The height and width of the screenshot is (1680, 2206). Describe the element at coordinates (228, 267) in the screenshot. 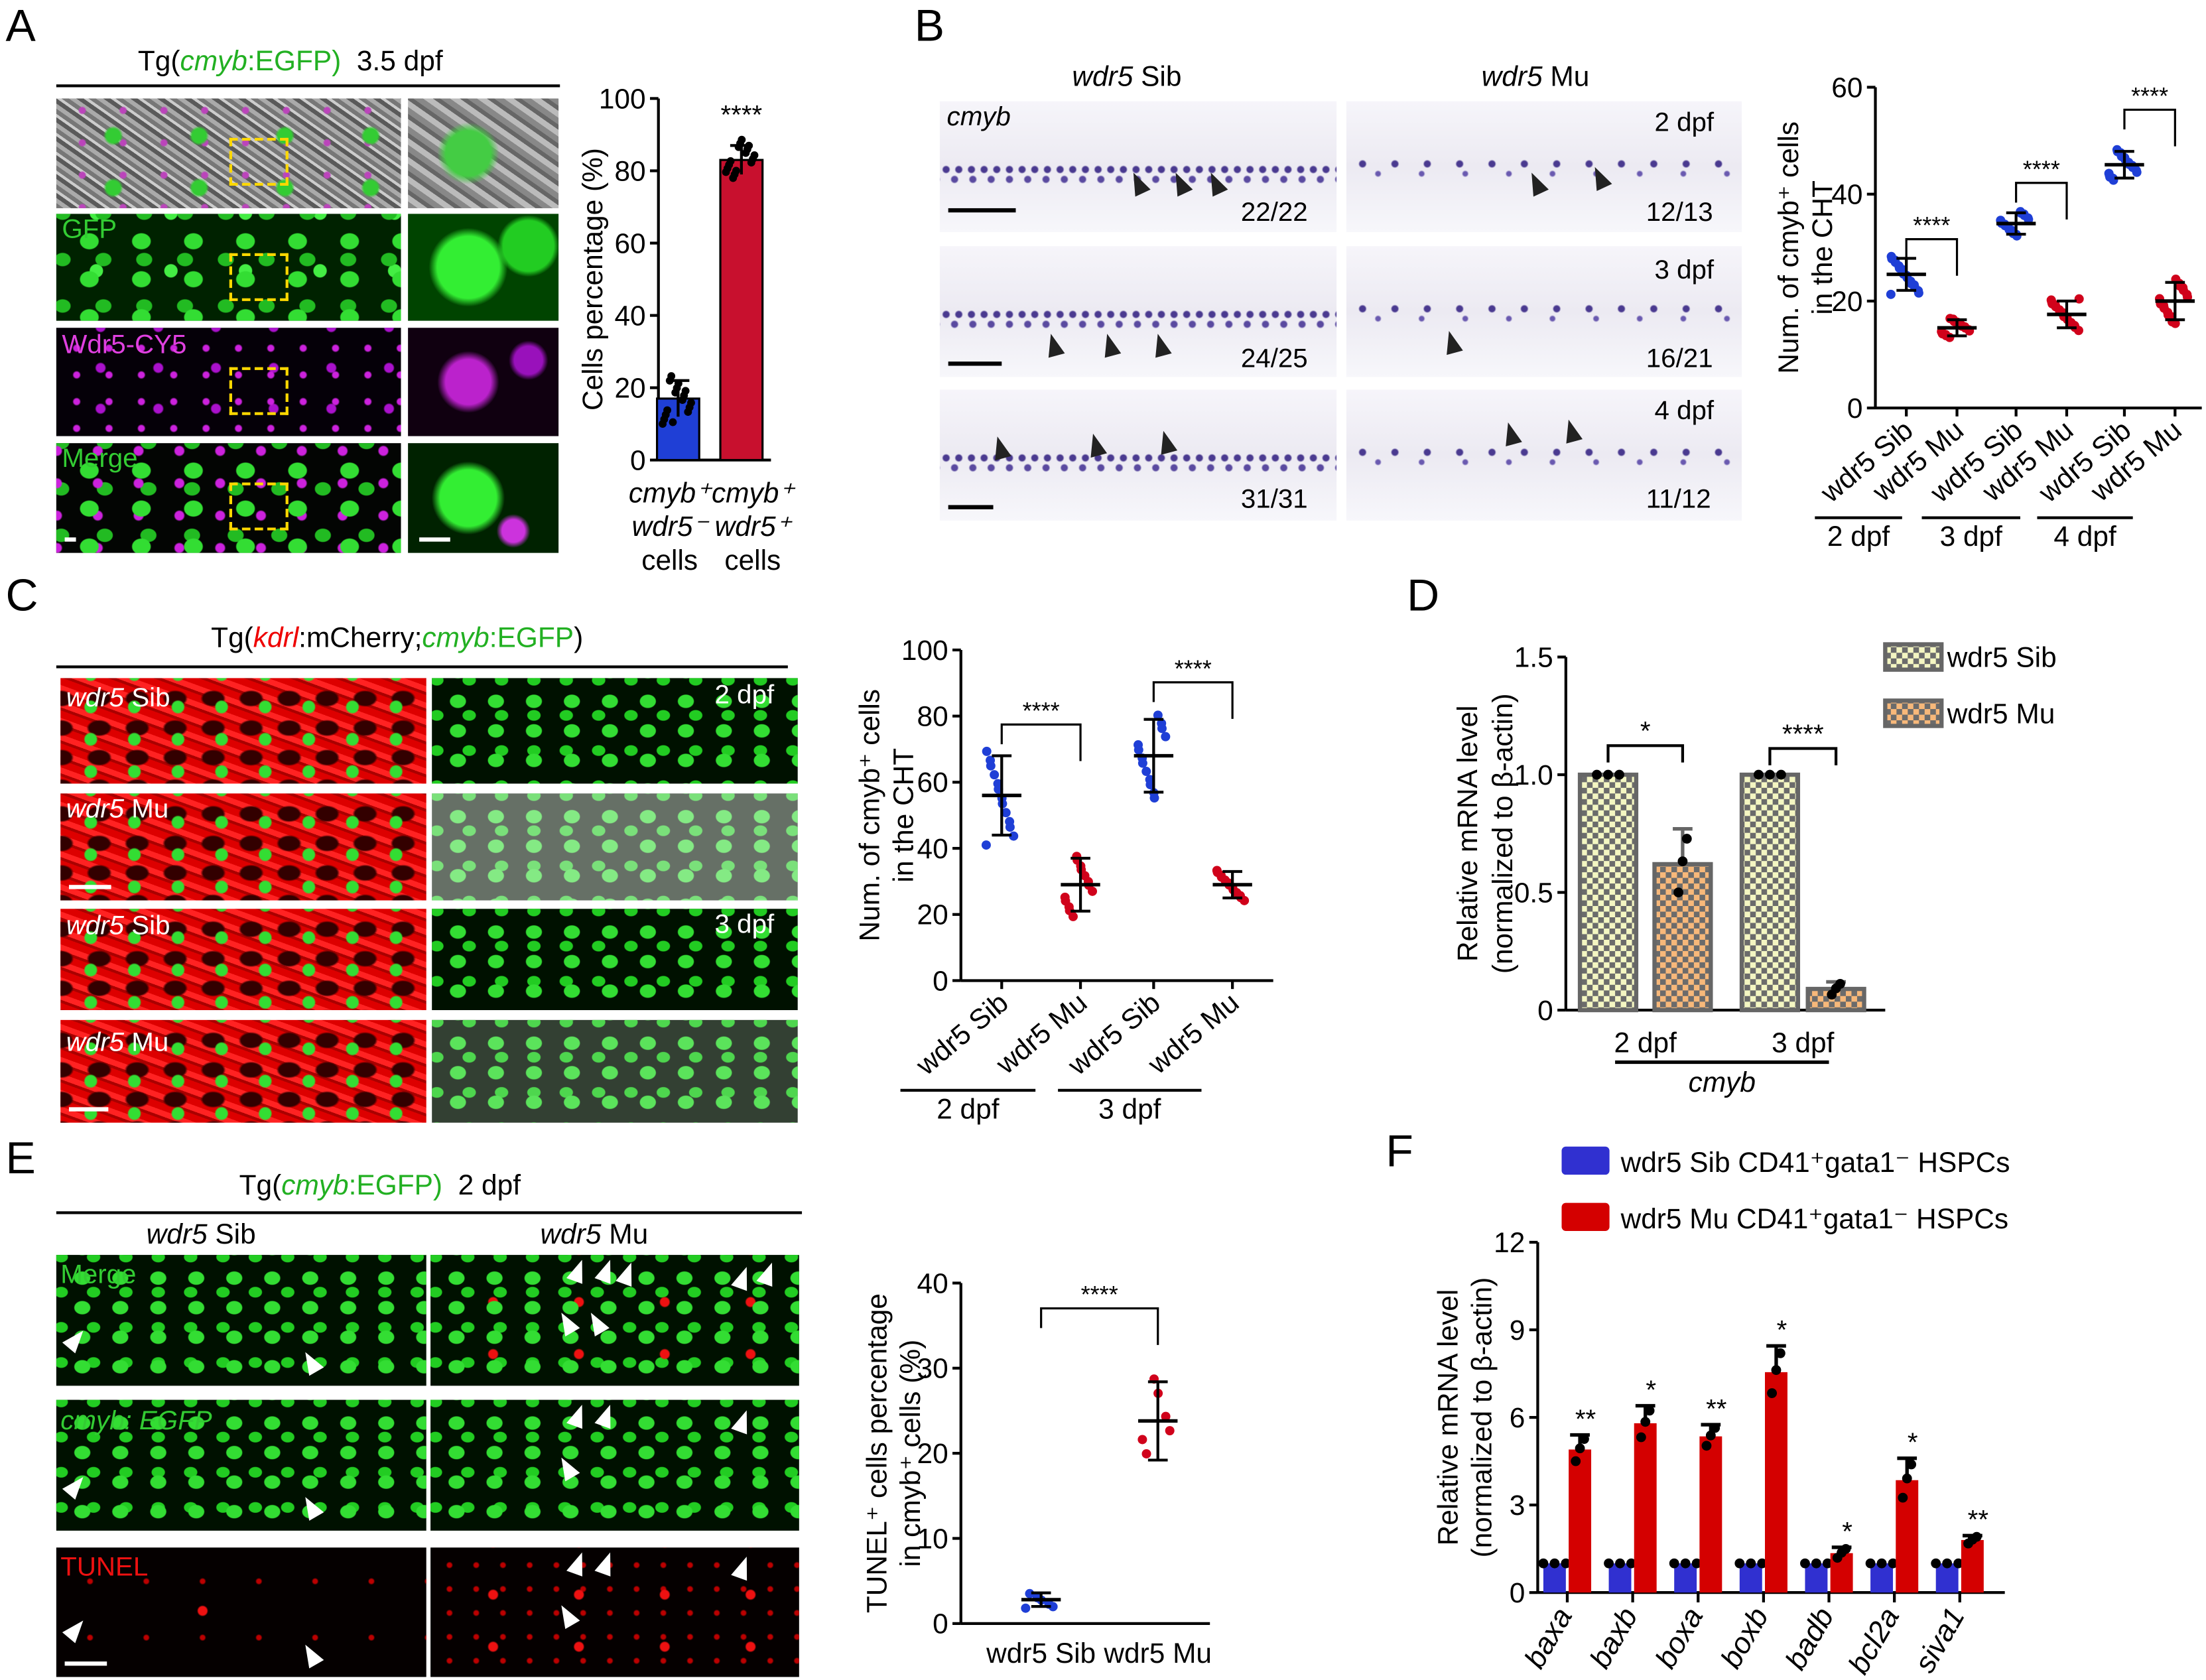

I see `gfp-image` at that location.